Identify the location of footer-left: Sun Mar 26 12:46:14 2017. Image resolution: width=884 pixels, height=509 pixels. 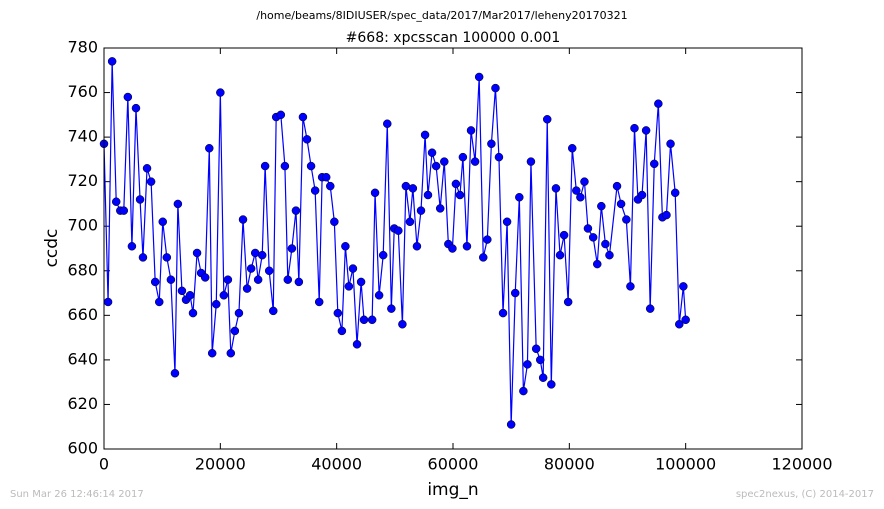
(77, 494).